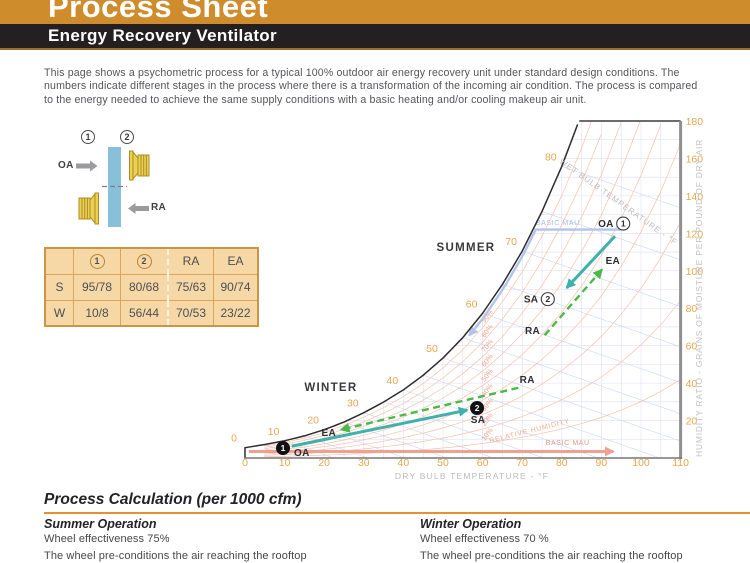 The height and width of the screenshot is (563, 750). Describe the element at coordinates (695, 197) in the screenshot. I see `y-tick-label: 140` at that location.